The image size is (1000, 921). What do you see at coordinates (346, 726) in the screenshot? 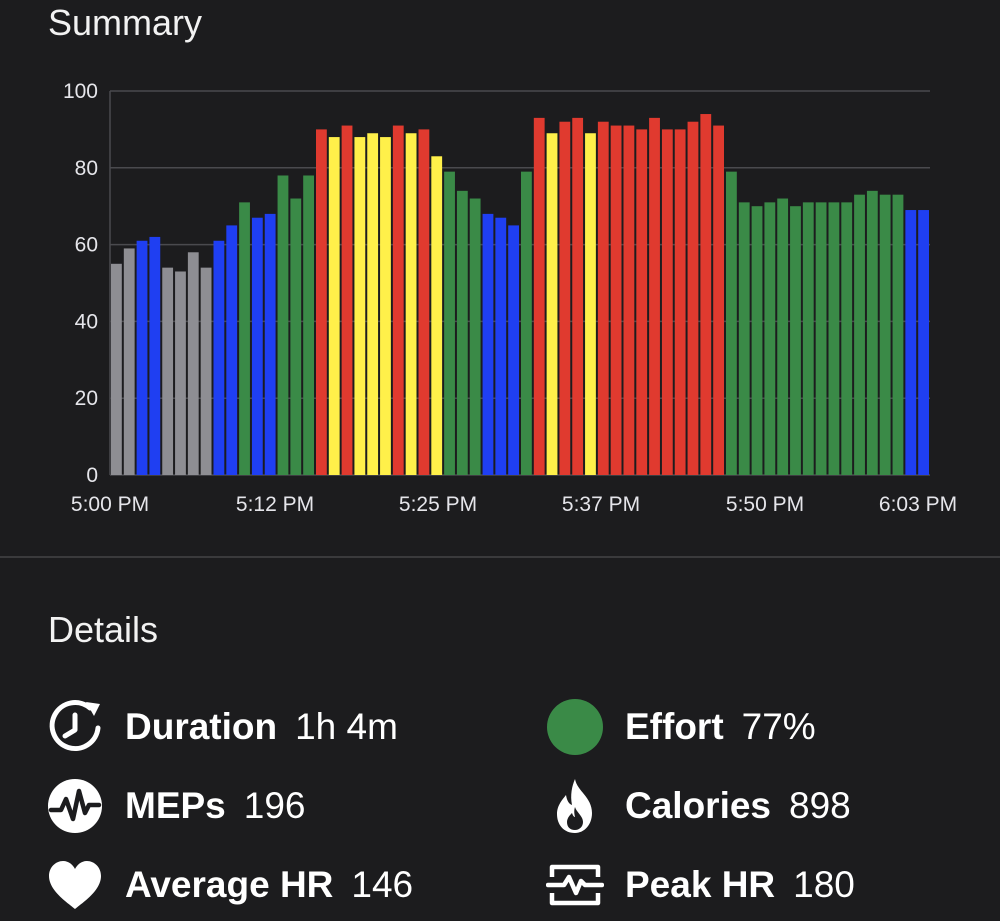
I see `duration-value: 1h 4m` at bounding box center [346, 726].